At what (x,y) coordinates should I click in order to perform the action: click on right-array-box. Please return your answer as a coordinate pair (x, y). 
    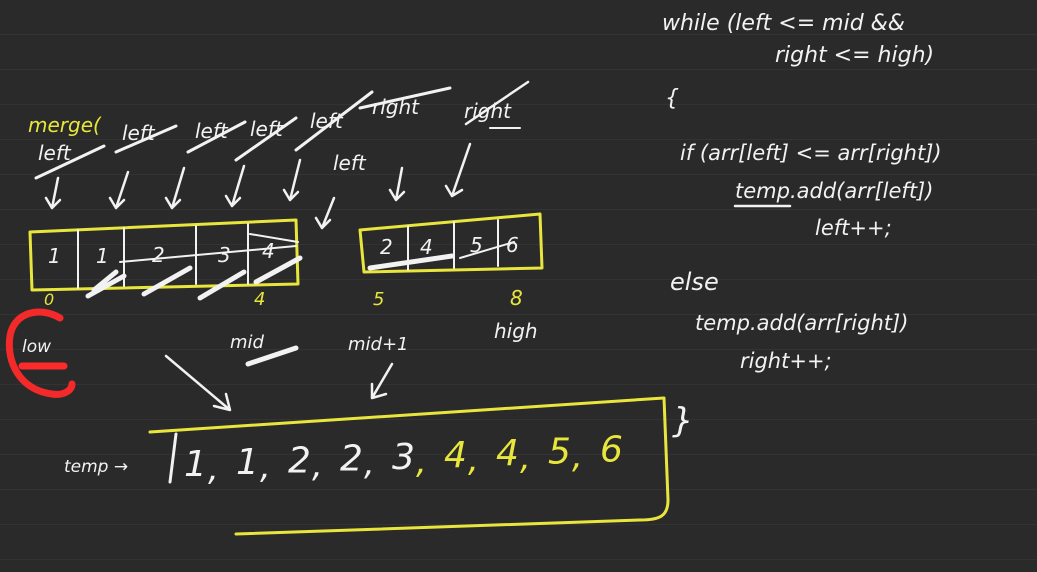
    Looking at the image, I should click on (451, 243).